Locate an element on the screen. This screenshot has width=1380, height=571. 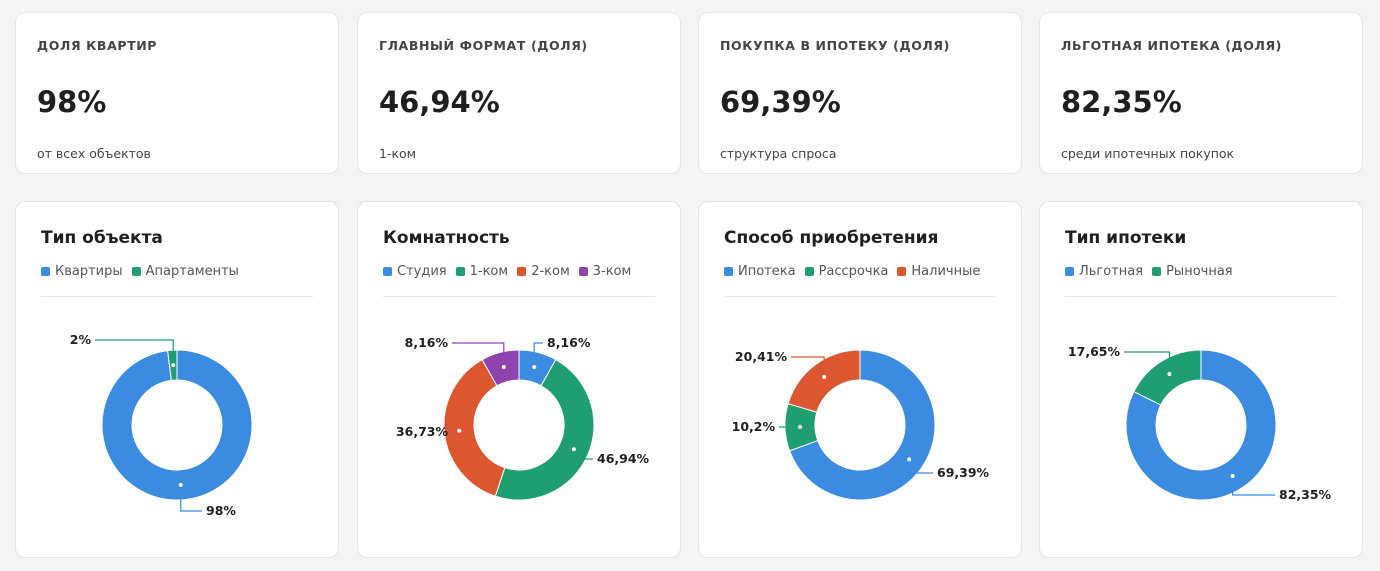
kpi-subtitle: структура спроса is located at coordinates (778, 153).